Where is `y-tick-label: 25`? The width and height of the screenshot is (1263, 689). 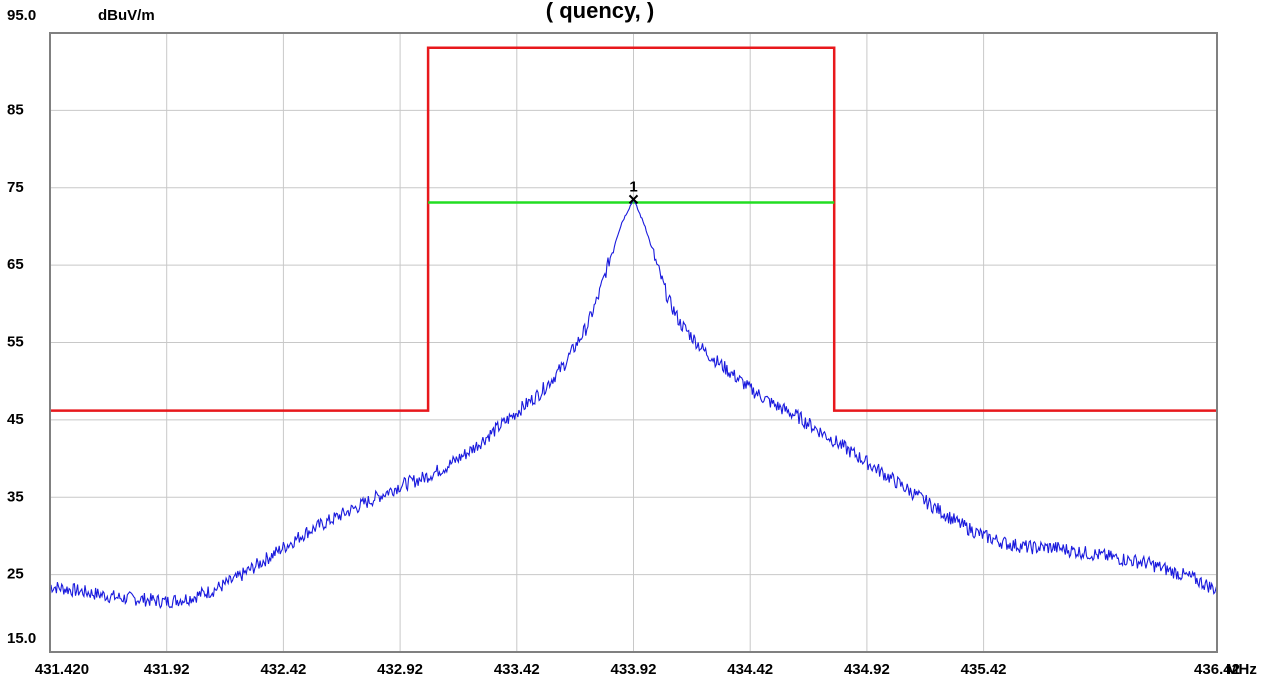 y-tick-label: 25 is located at coordinates (15, 574).